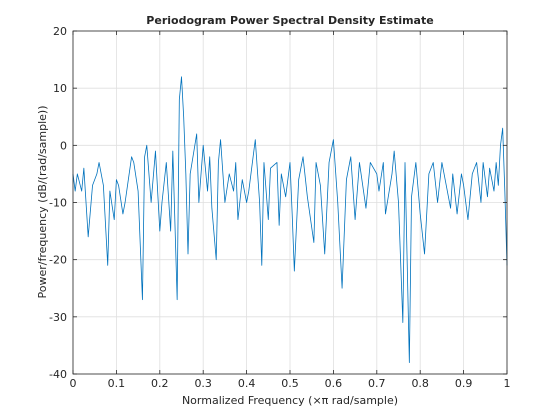  I want to click on x-tick-label: 0.6, so click(334, 383).